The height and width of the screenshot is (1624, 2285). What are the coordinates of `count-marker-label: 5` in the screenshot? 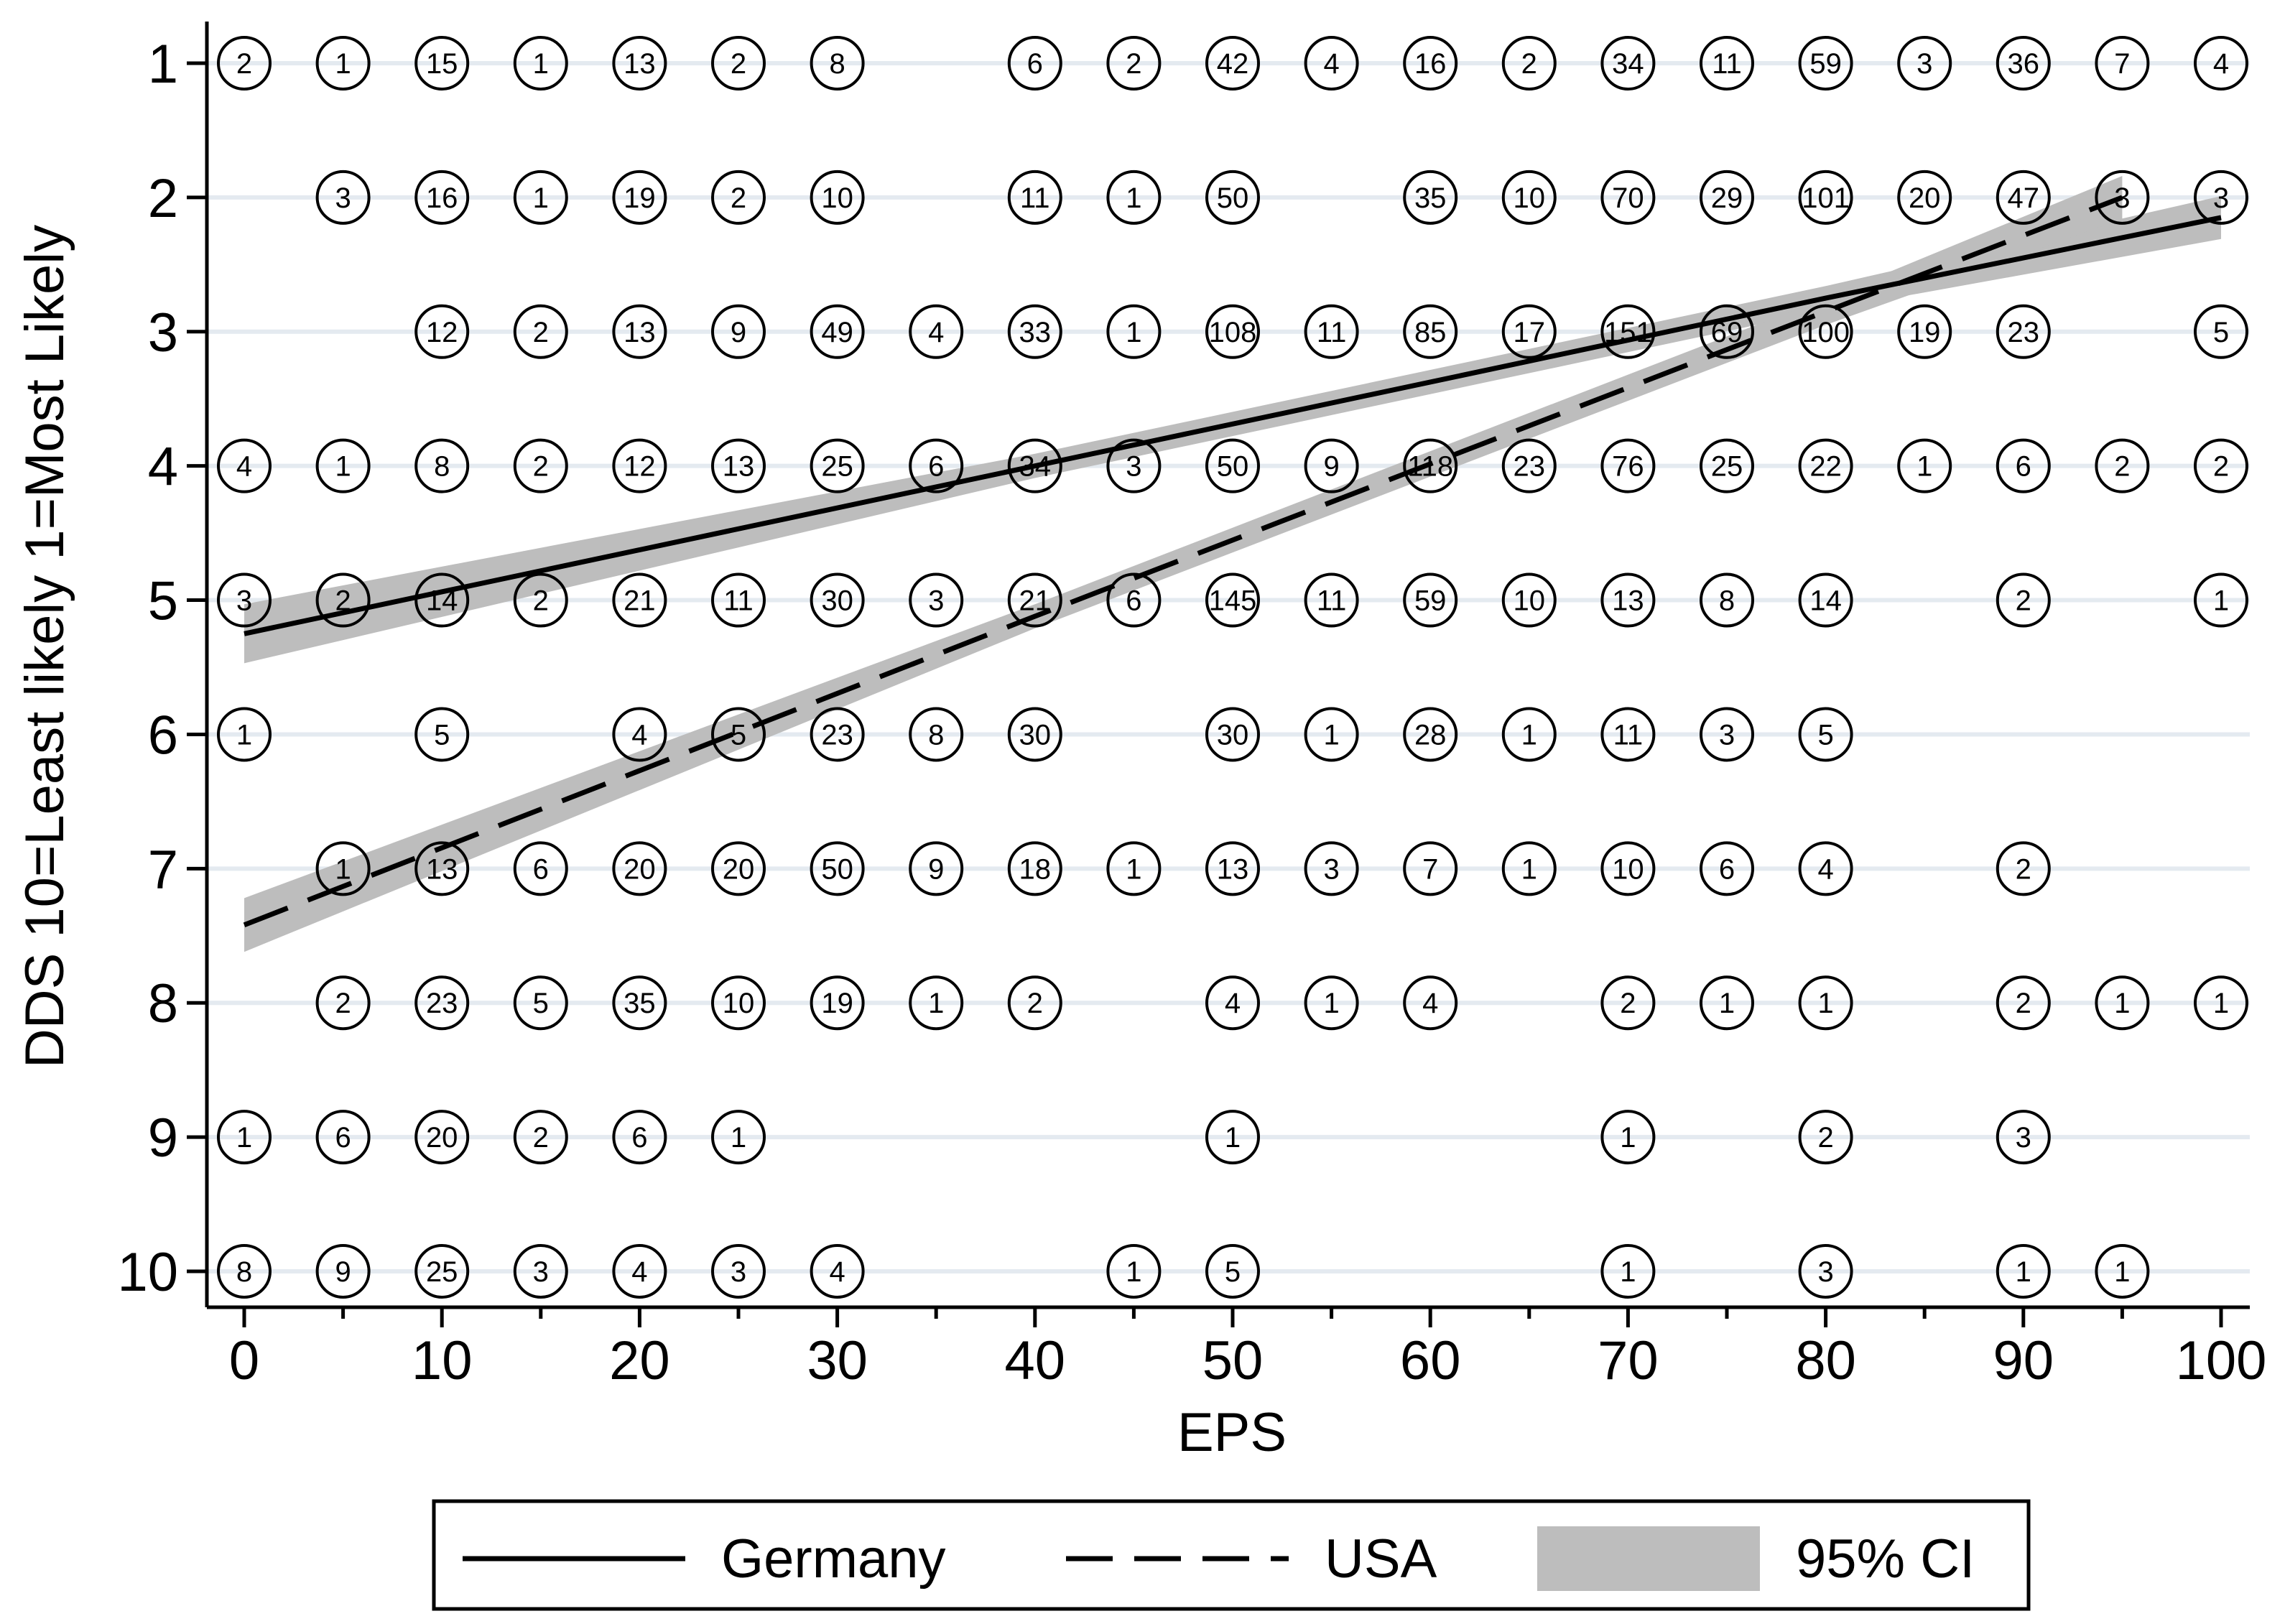 It's located at (442, 735).